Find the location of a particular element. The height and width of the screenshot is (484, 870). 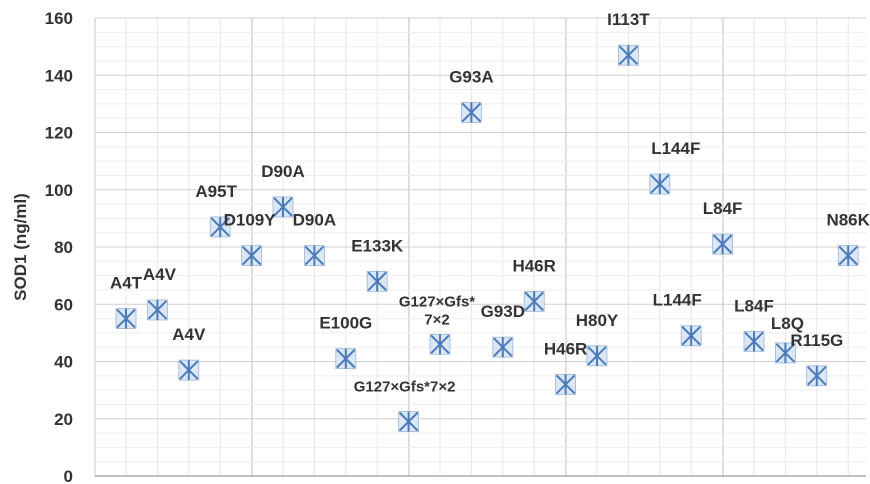

y-tick-label: 60 is located at coordinates (63, 304).